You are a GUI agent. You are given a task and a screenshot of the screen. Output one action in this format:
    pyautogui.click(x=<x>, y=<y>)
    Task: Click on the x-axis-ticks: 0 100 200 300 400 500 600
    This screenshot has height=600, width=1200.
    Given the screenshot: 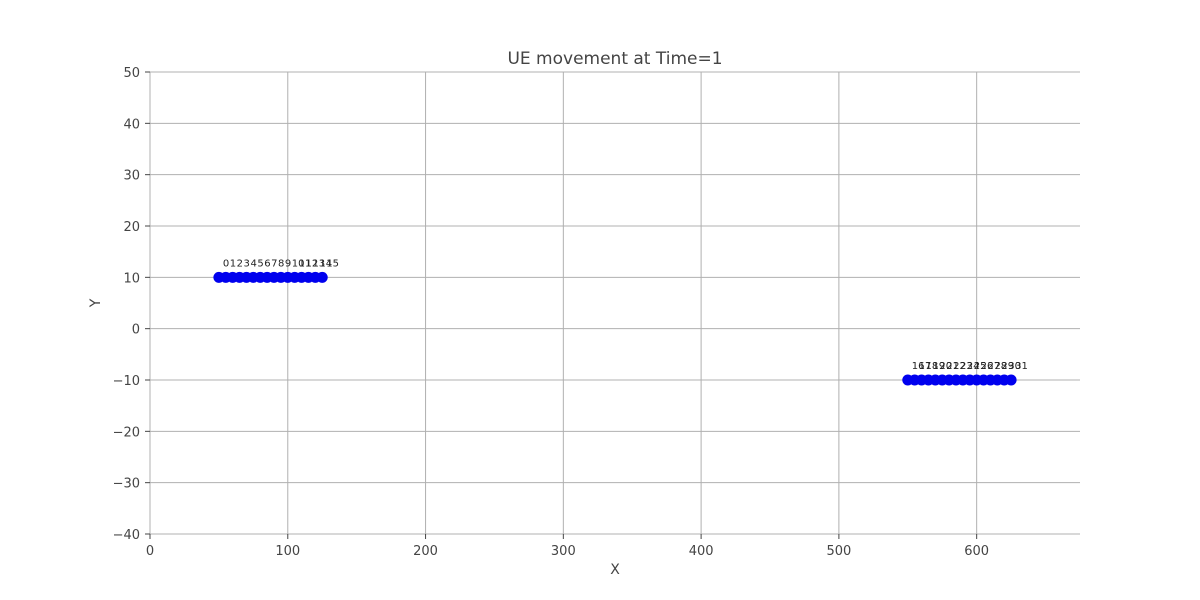 What is the action you would take?
    pyautogui.click(x=567, y=546)
    